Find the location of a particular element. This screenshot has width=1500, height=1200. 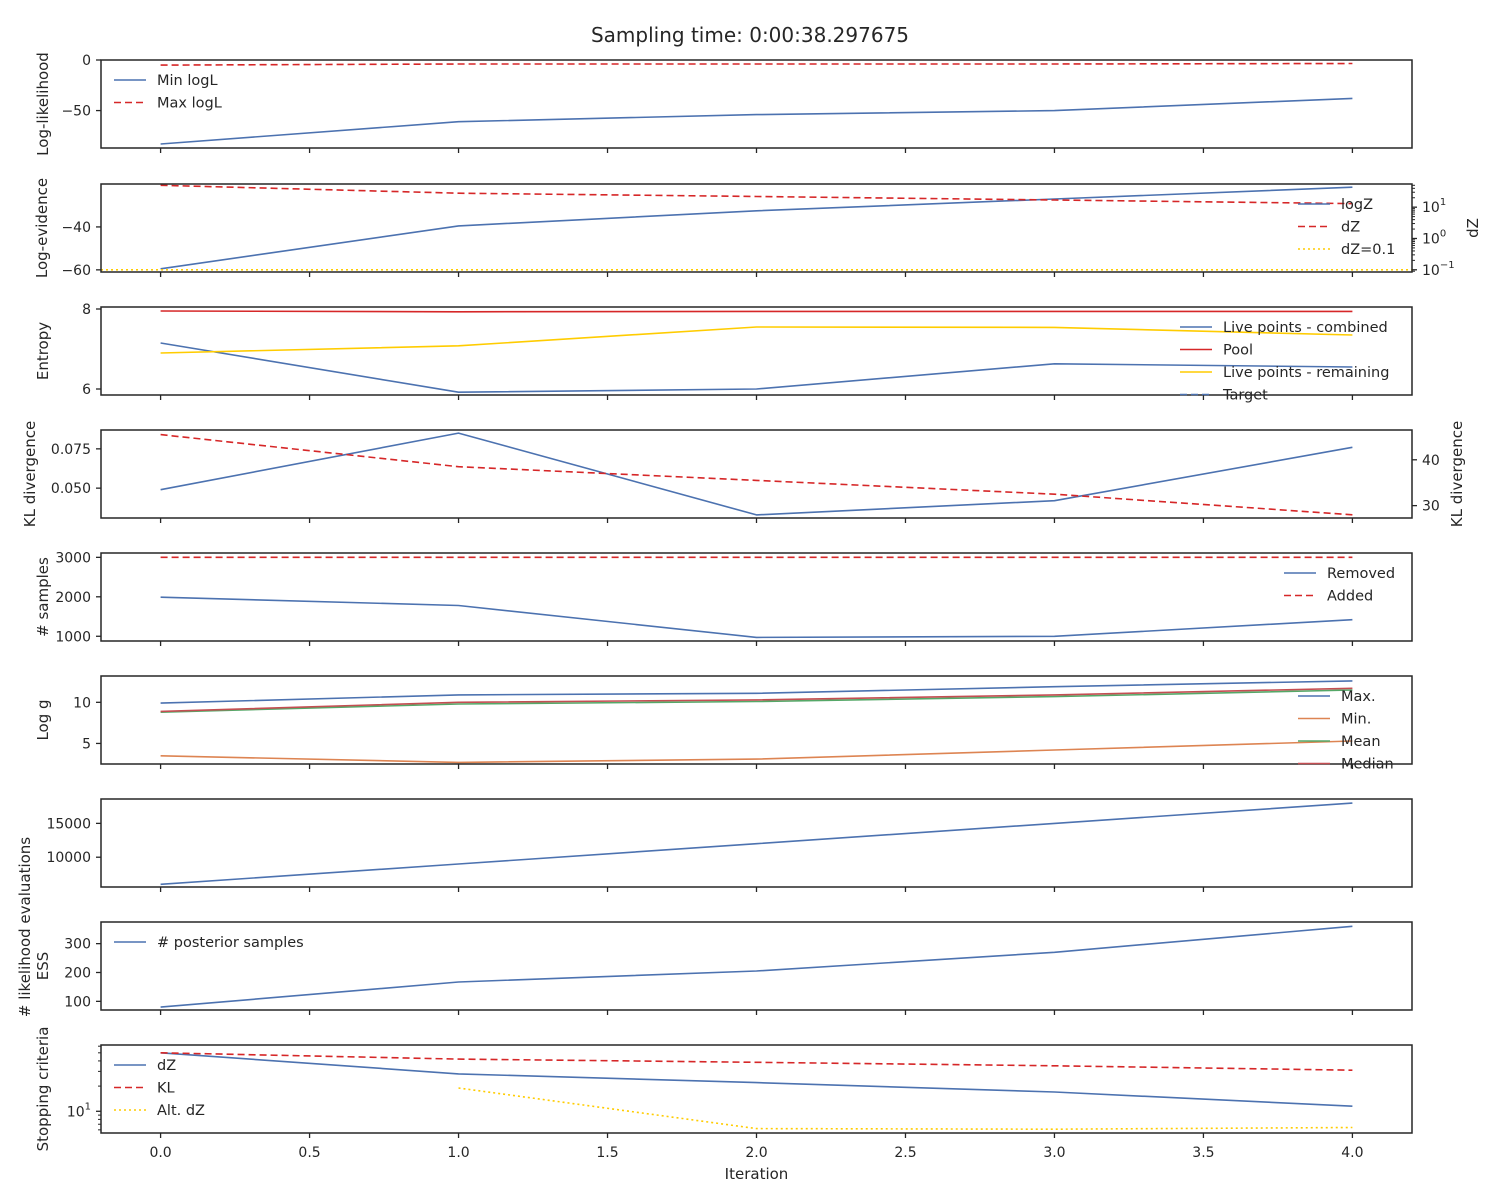

legend-label: Min logL is located at coordinates (187, 81).